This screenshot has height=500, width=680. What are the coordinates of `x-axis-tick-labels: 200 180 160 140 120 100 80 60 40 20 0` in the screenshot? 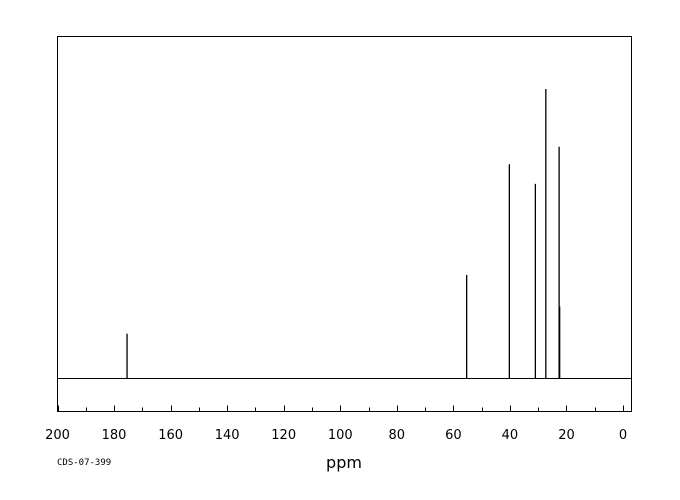 It's located at (336, 435).